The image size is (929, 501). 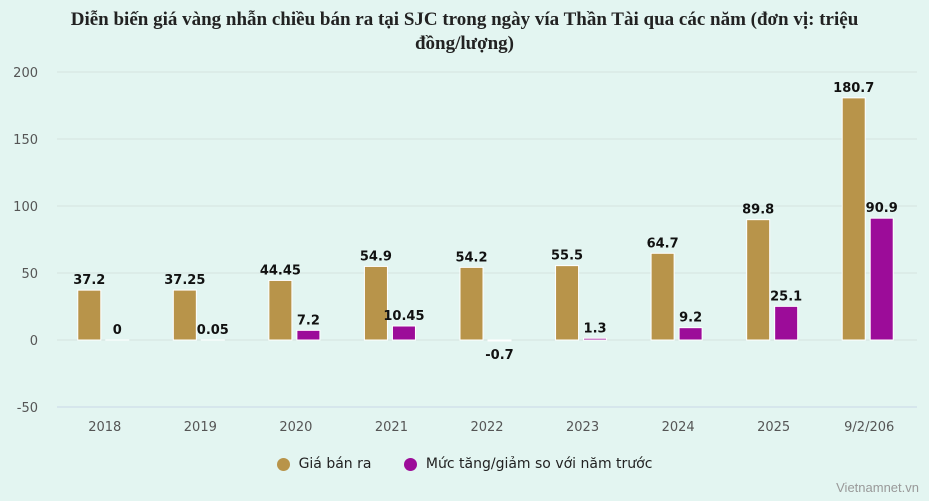 What do you see at coordinates (29, 274) in the screenshot?
I see `y-tick-label: 50` at bounding box center [29, 274].